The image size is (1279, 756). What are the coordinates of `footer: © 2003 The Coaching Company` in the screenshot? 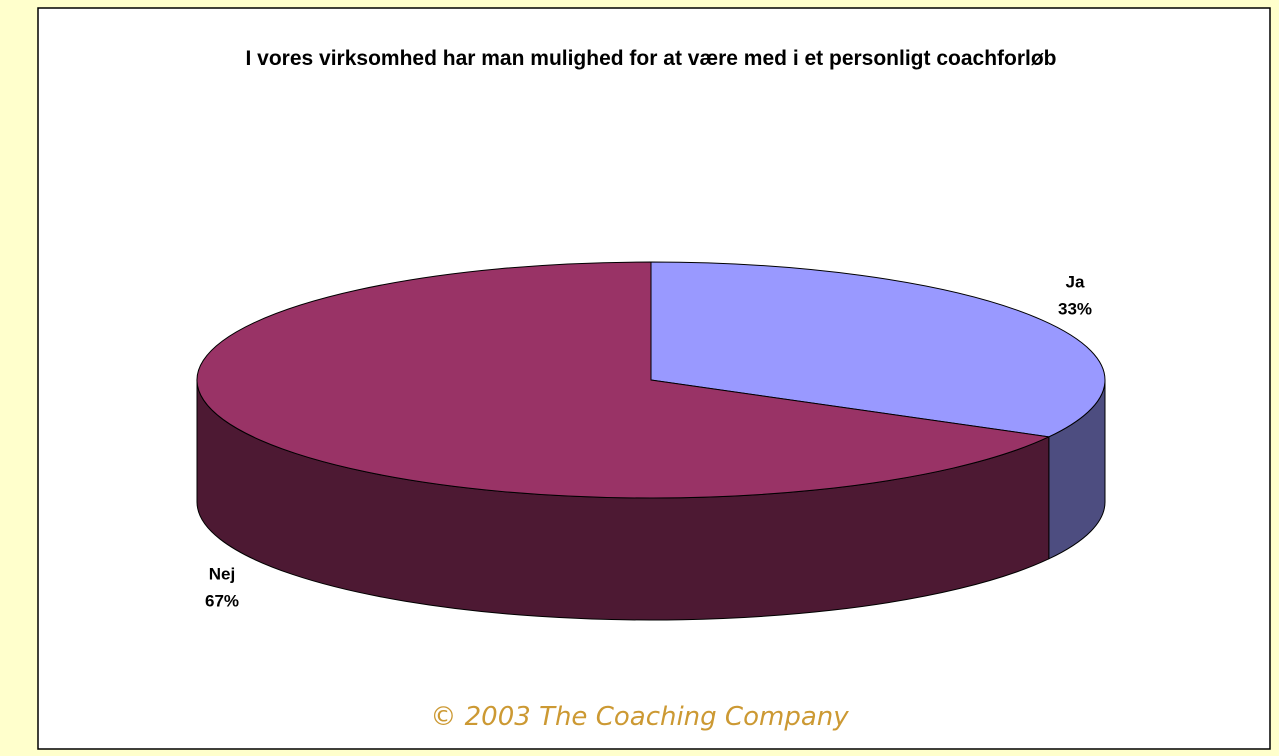 It's located at (639, 717).